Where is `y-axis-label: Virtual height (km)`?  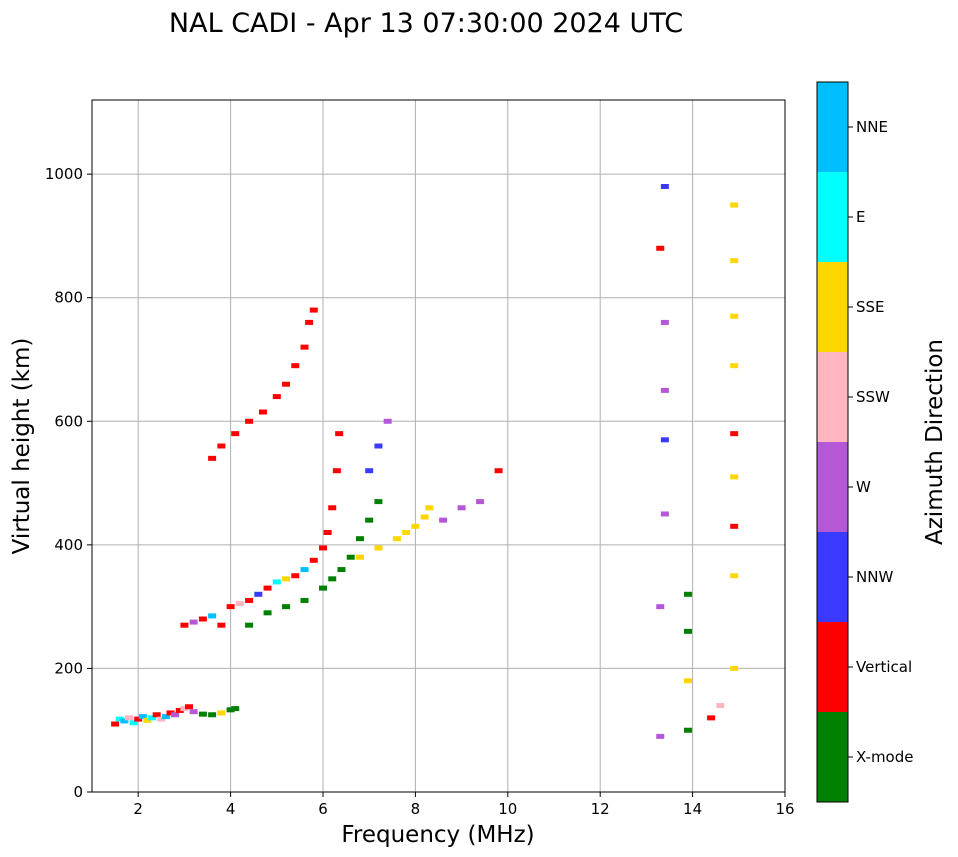
y-axis-label: Virtual height (km) is located at coordinates (22, 446).